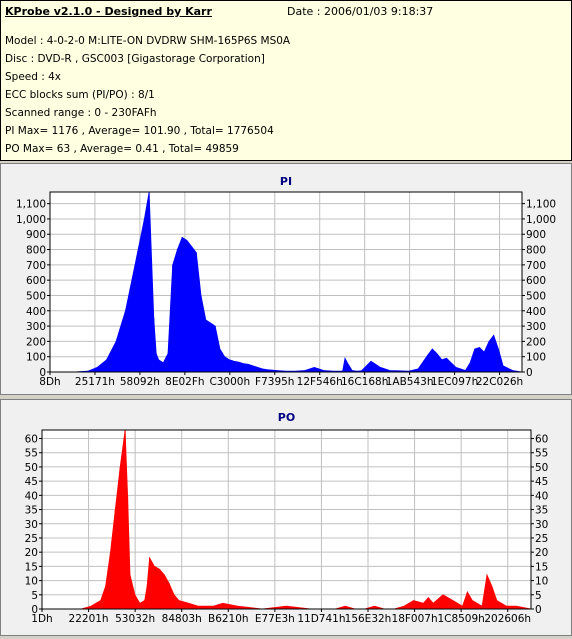  I want to click on po-ytick-label-left: 45, so click(31, 482).